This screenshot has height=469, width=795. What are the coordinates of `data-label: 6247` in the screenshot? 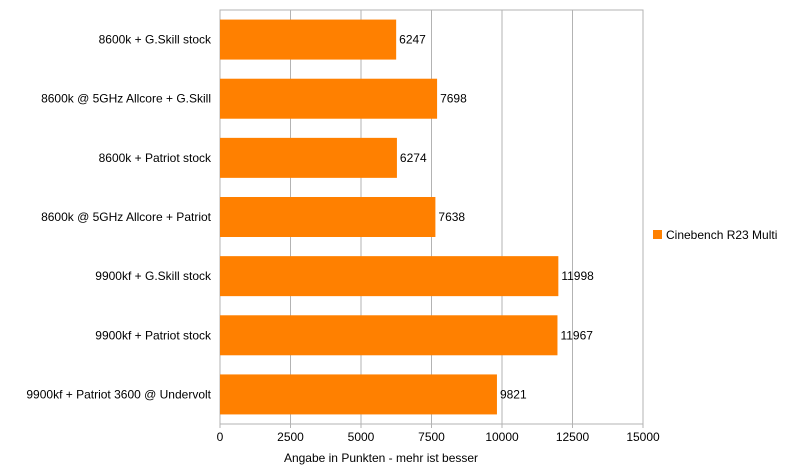 It's located at (412, 40).